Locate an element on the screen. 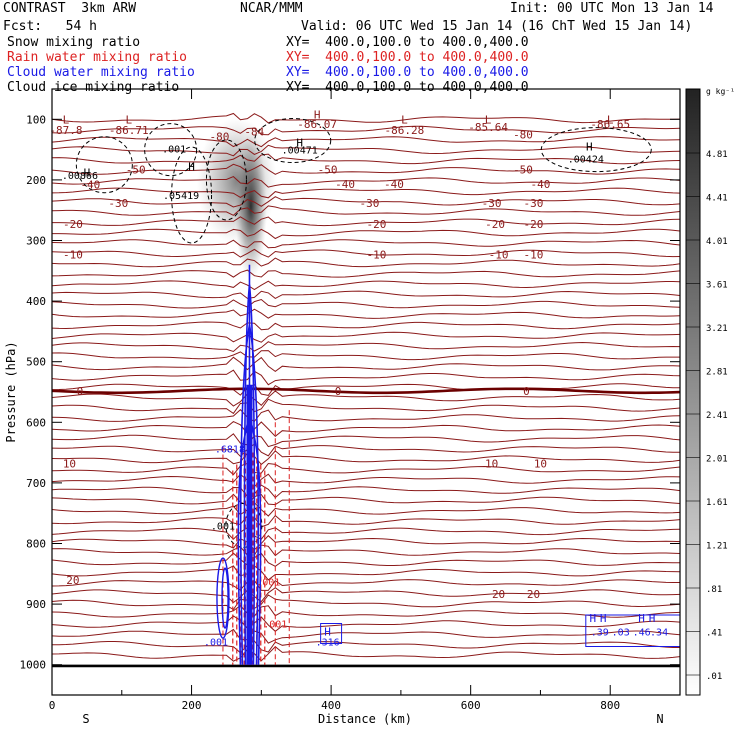 This screenshot has width=740, height=740. isotherm-label: -87.8 is located at coordinates (65, 130).